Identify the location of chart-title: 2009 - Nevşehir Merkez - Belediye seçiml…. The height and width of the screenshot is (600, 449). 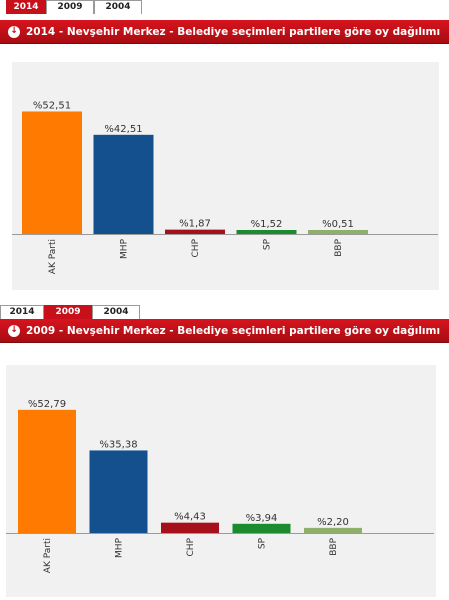
(233, 330).